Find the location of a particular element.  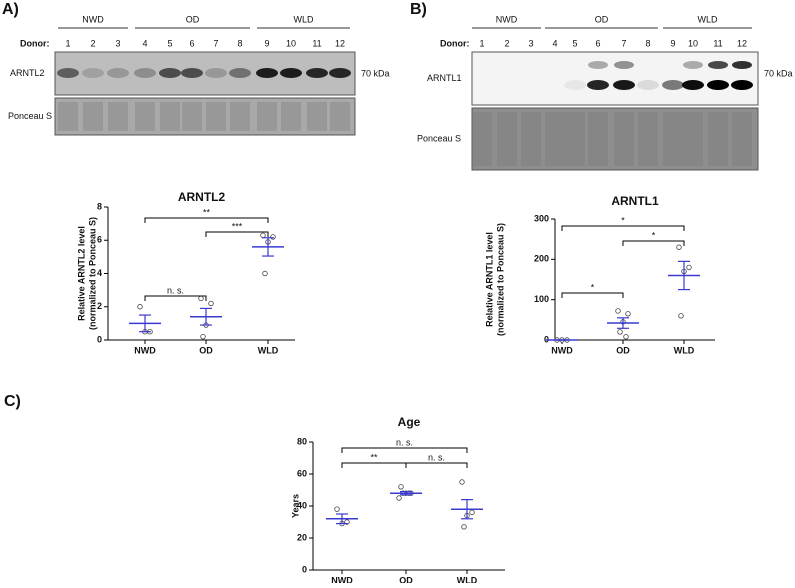

donor-number: 5 is located at coordinates (574, 43).